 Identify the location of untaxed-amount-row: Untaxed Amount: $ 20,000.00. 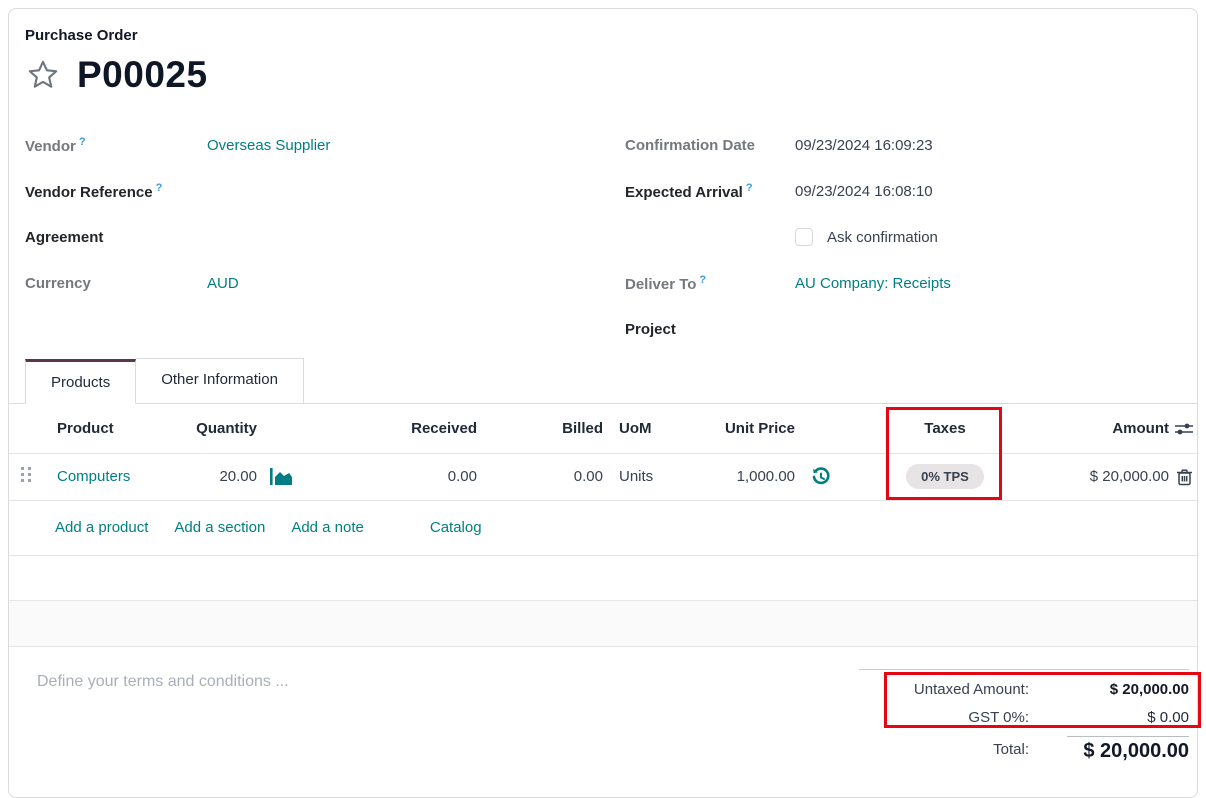
(1024, 690).